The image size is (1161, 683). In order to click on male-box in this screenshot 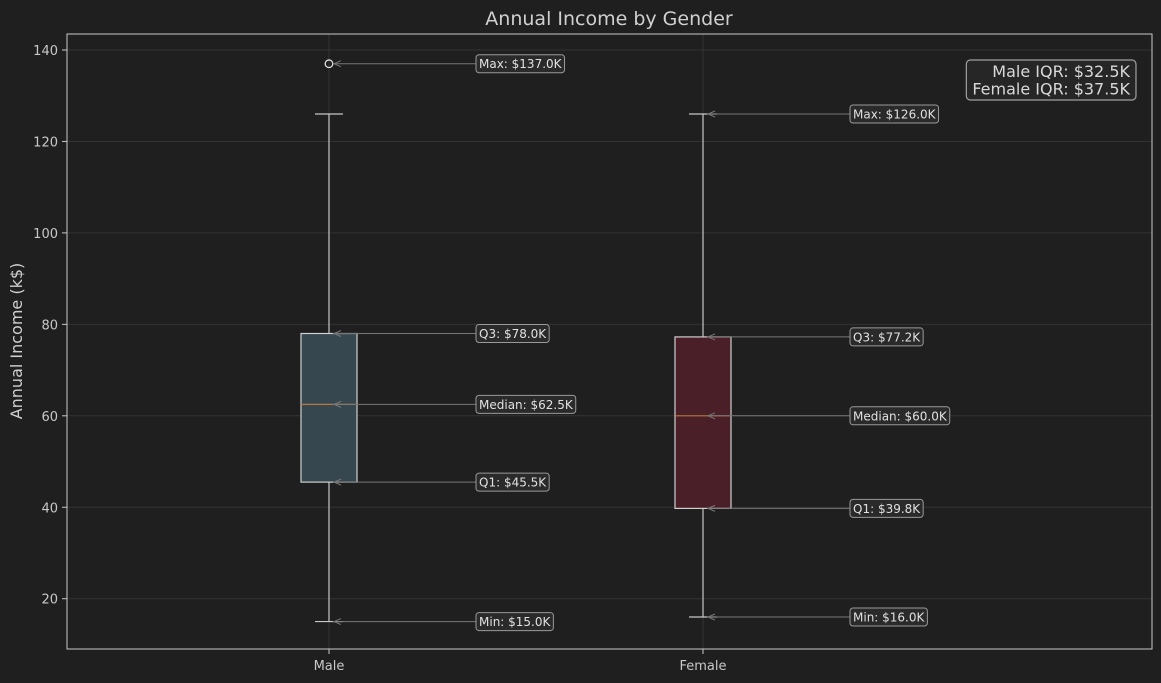, I will do `click(329, 407)`.